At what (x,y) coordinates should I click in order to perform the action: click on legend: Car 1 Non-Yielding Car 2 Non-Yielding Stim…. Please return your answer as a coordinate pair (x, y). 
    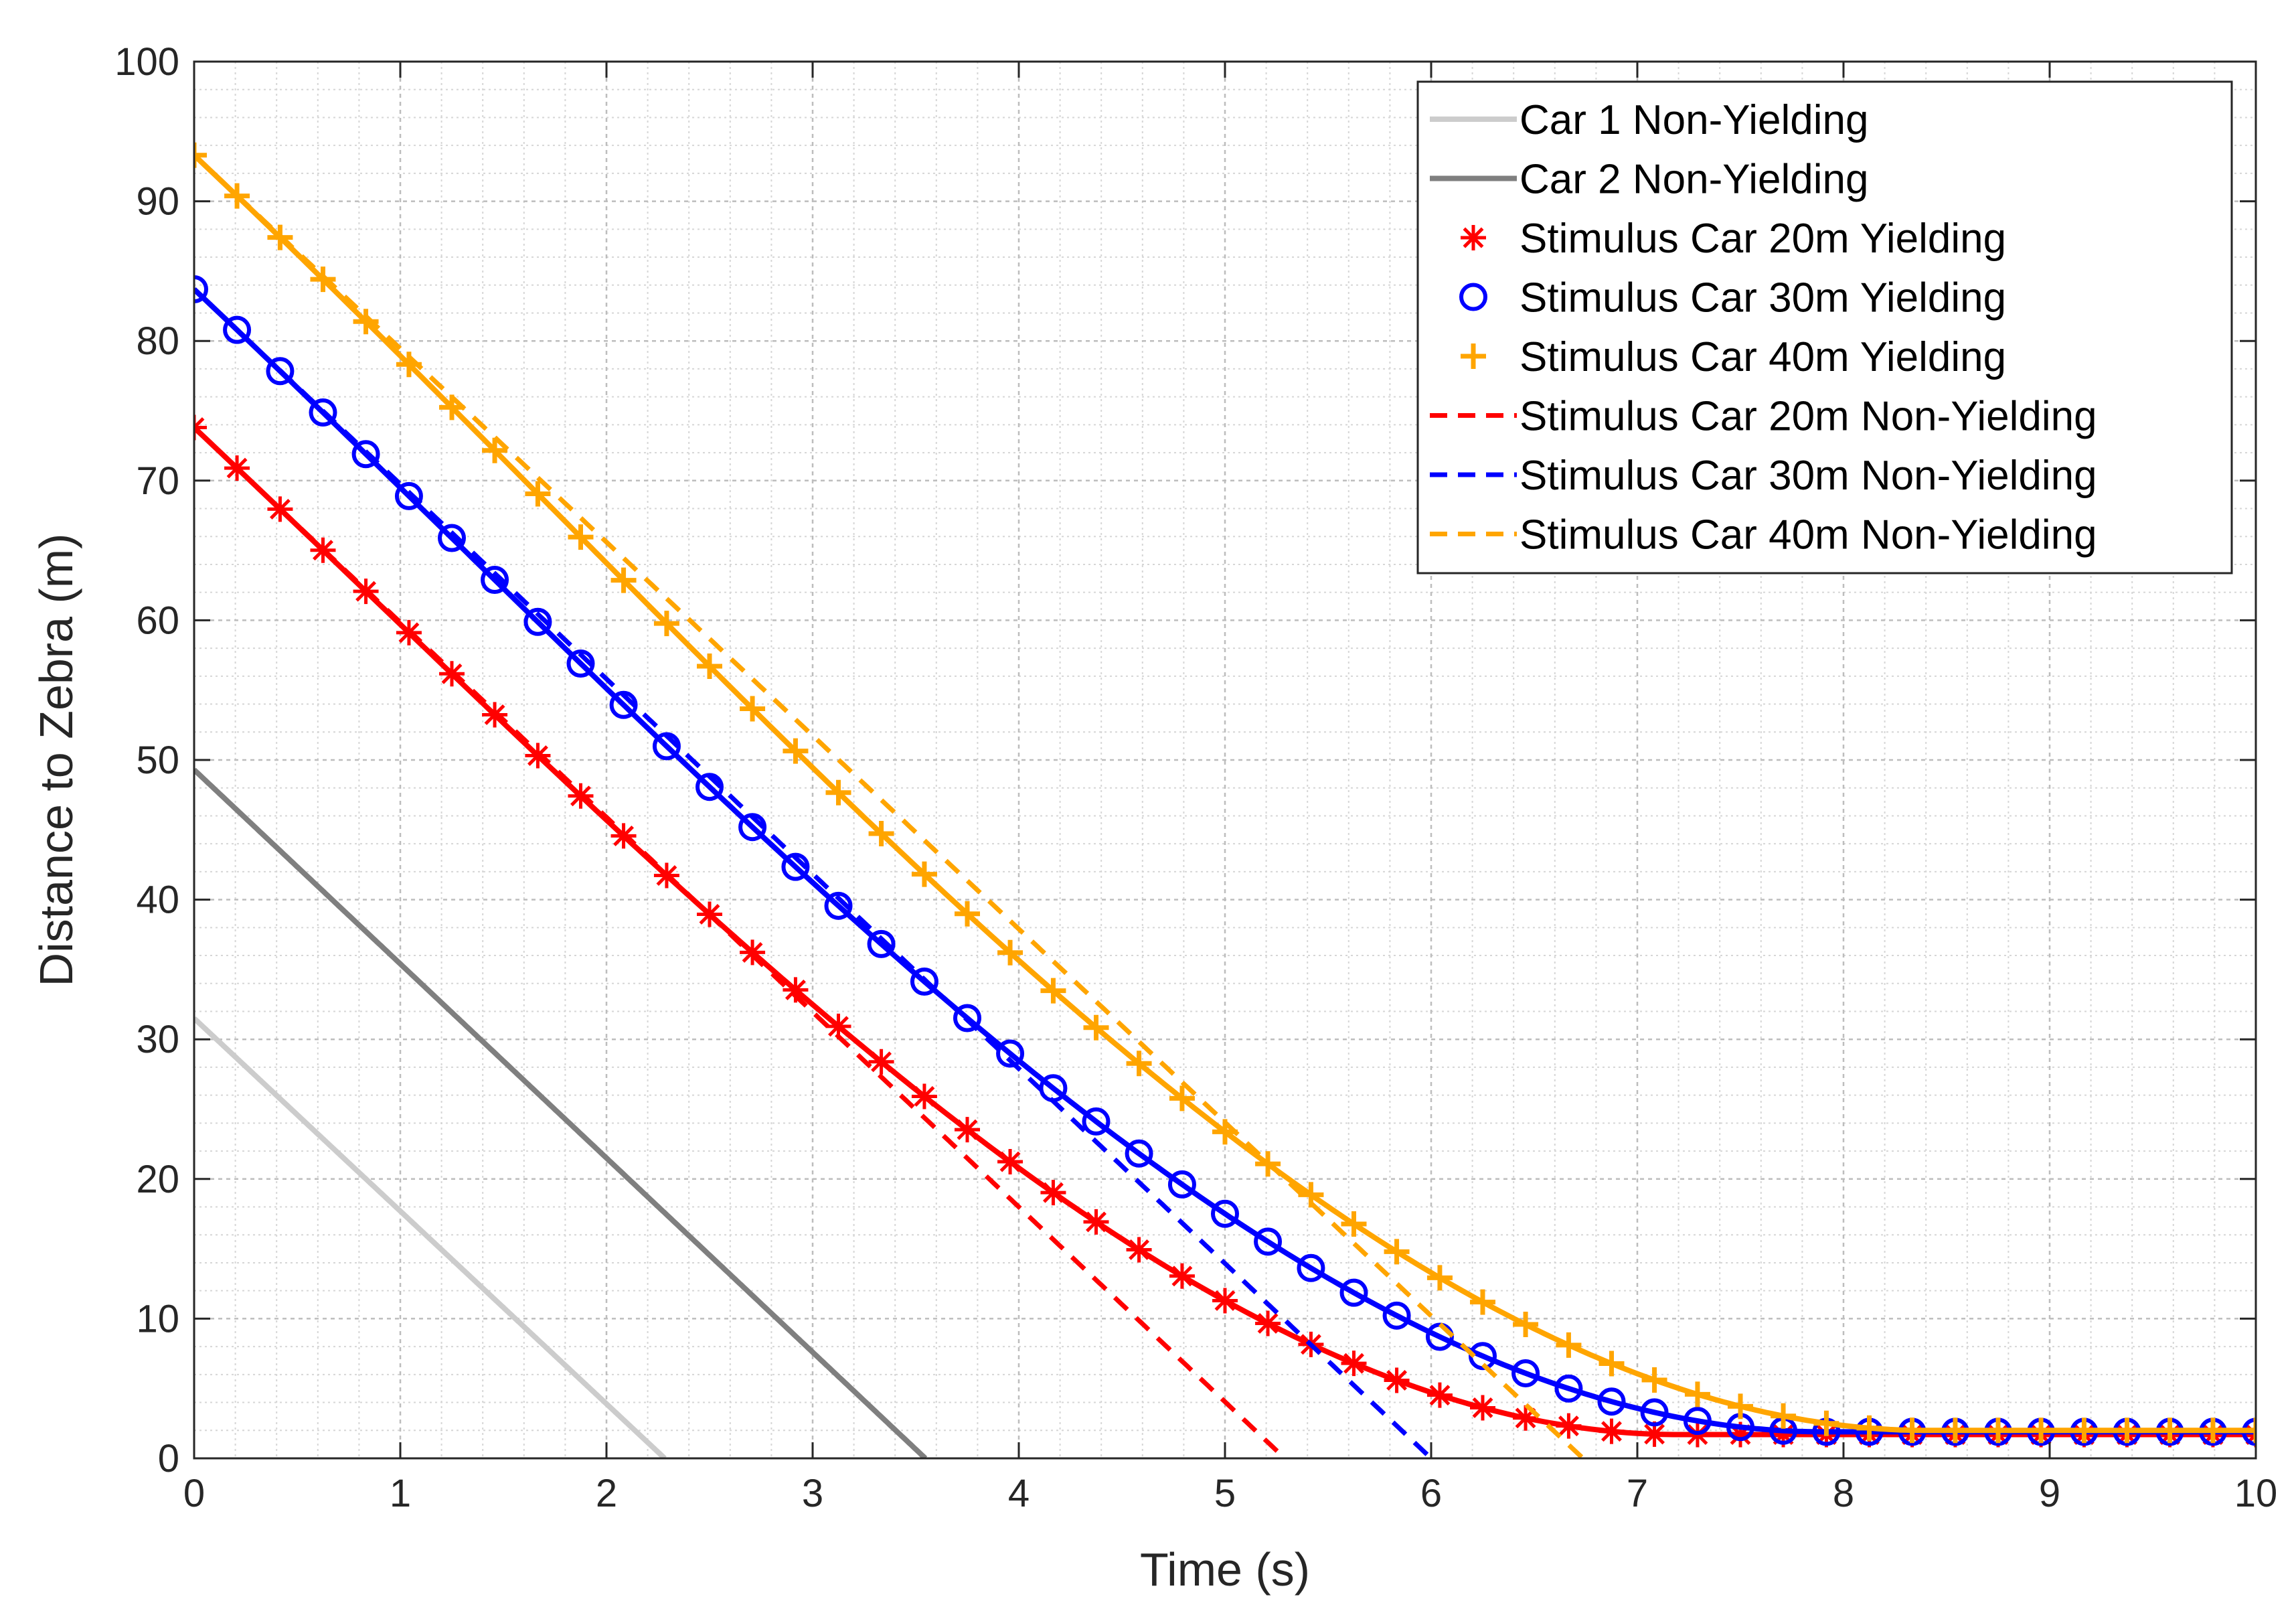
    Looking at the image, I should click on (1824, 327).